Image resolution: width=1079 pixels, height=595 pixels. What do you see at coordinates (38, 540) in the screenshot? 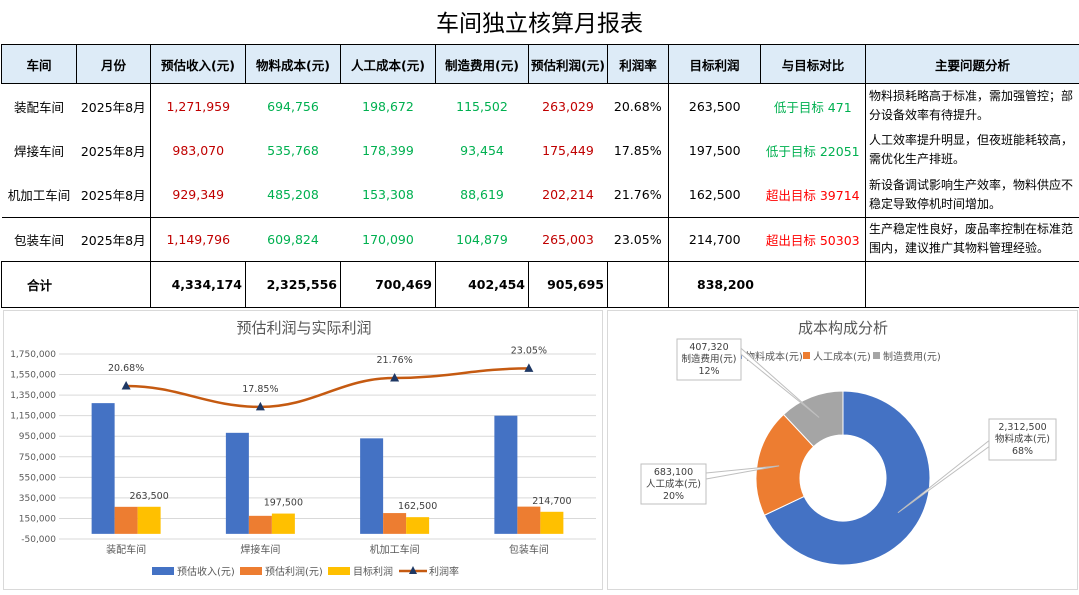
I see `y-tick-label: -50,000` at bounding box center [38, 540].